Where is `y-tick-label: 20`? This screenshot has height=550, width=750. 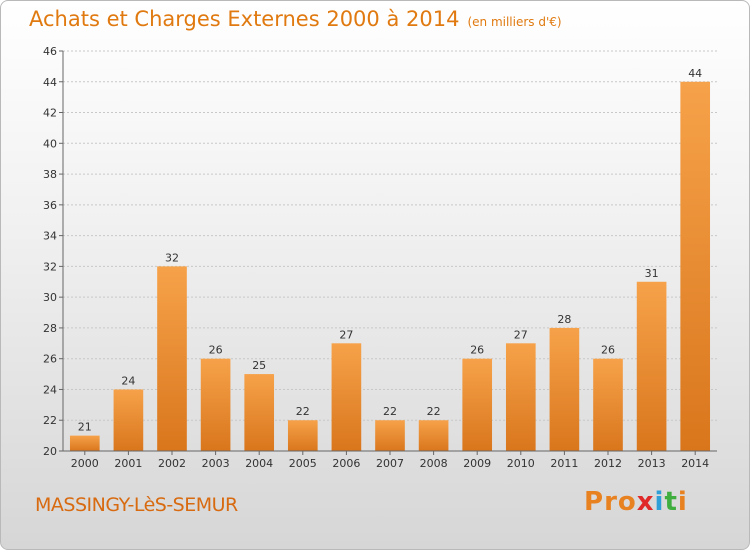
y-tick-label: 20 is located at coordinates (50, 451).